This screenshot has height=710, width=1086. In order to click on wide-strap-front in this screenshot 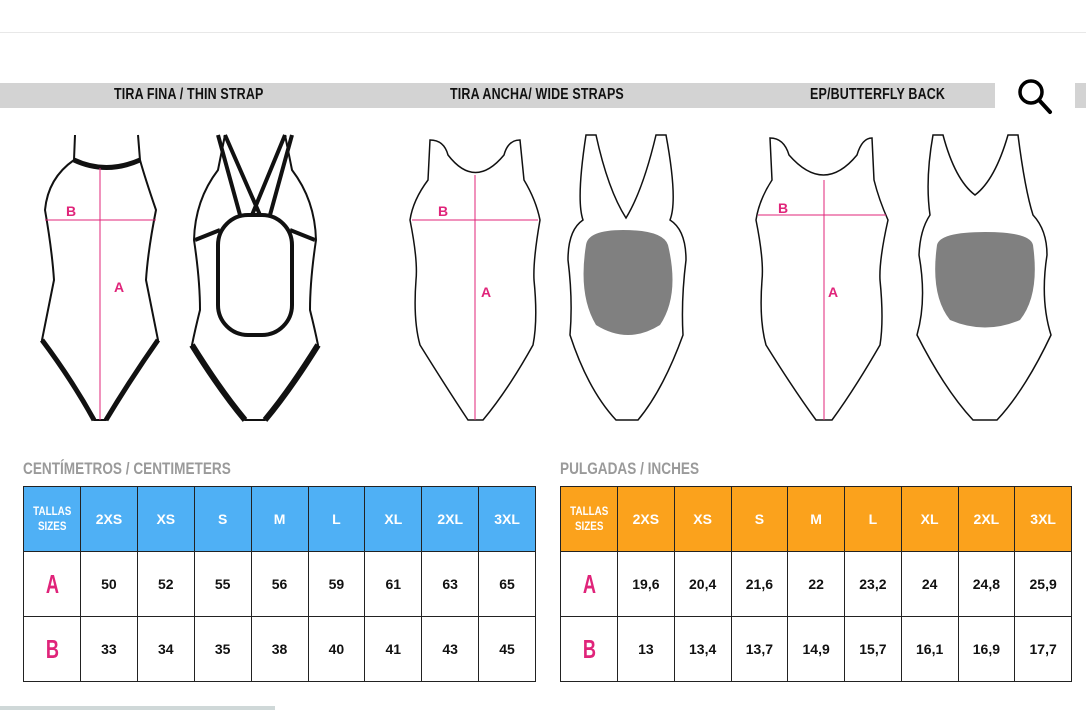, I will do `click(475, 280)`.